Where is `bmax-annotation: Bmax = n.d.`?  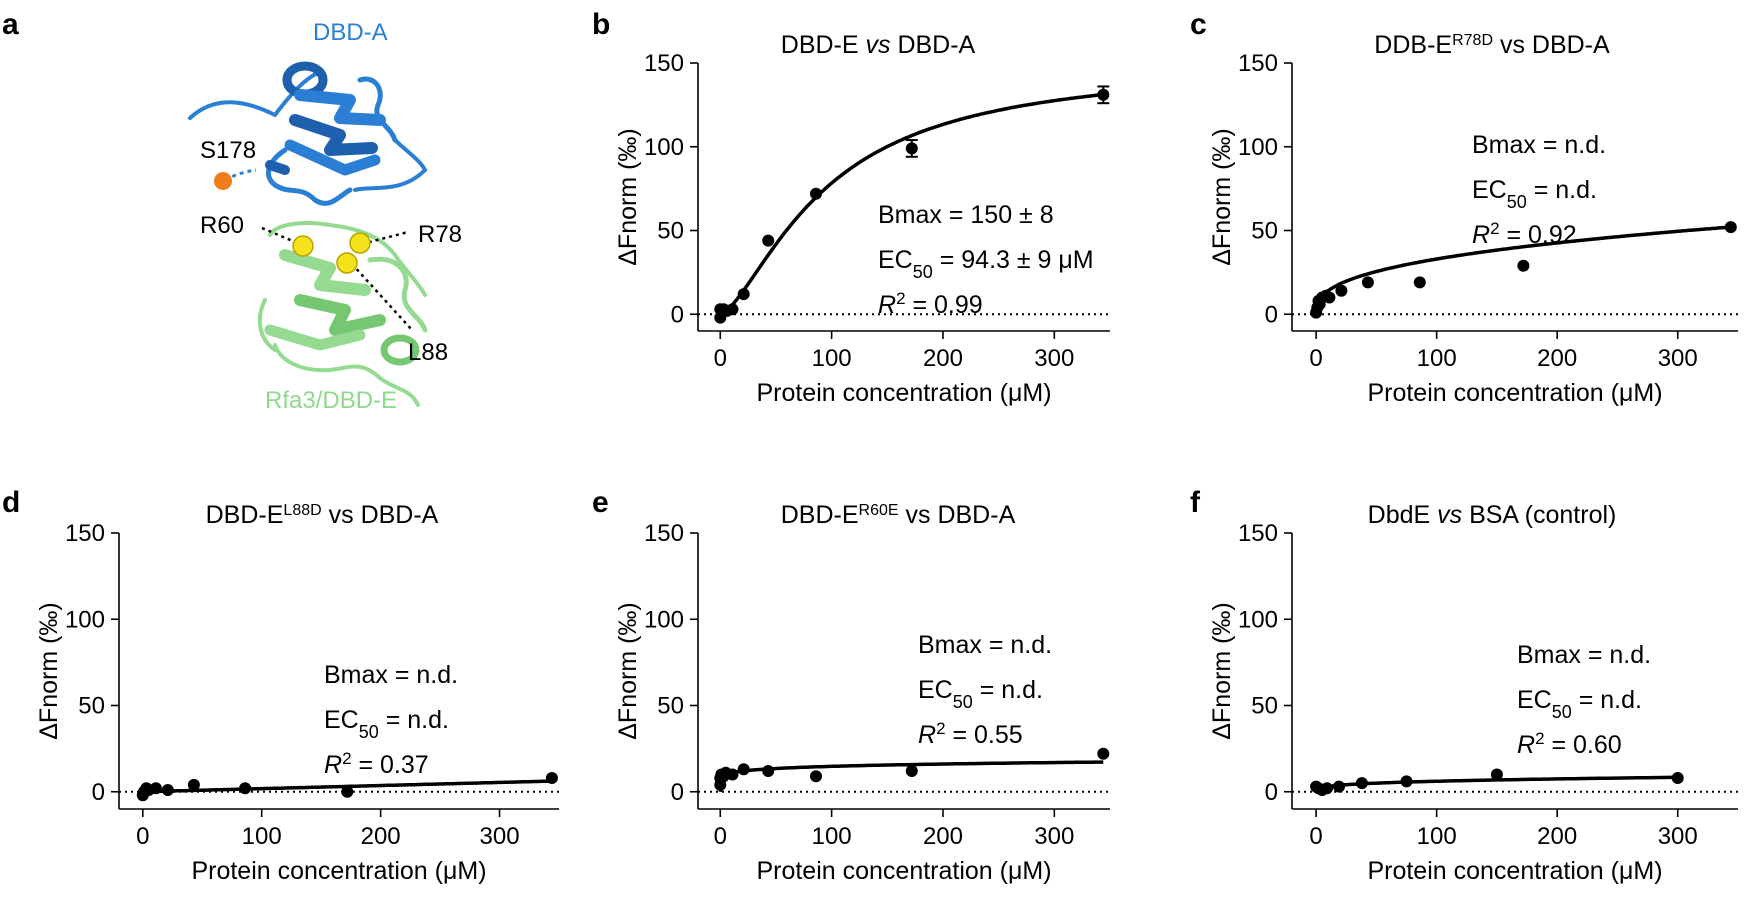 bmax-annotation: Bmax = n.d. is located at coordinates (1539, 145).